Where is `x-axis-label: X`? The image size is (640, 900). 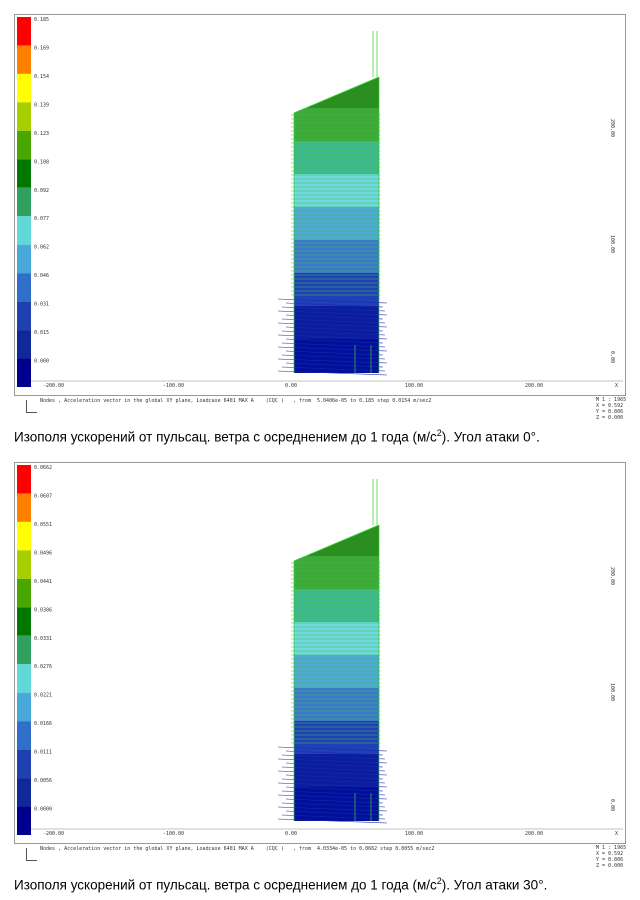 x-axis-label: X is located at coordinates (616, 386).